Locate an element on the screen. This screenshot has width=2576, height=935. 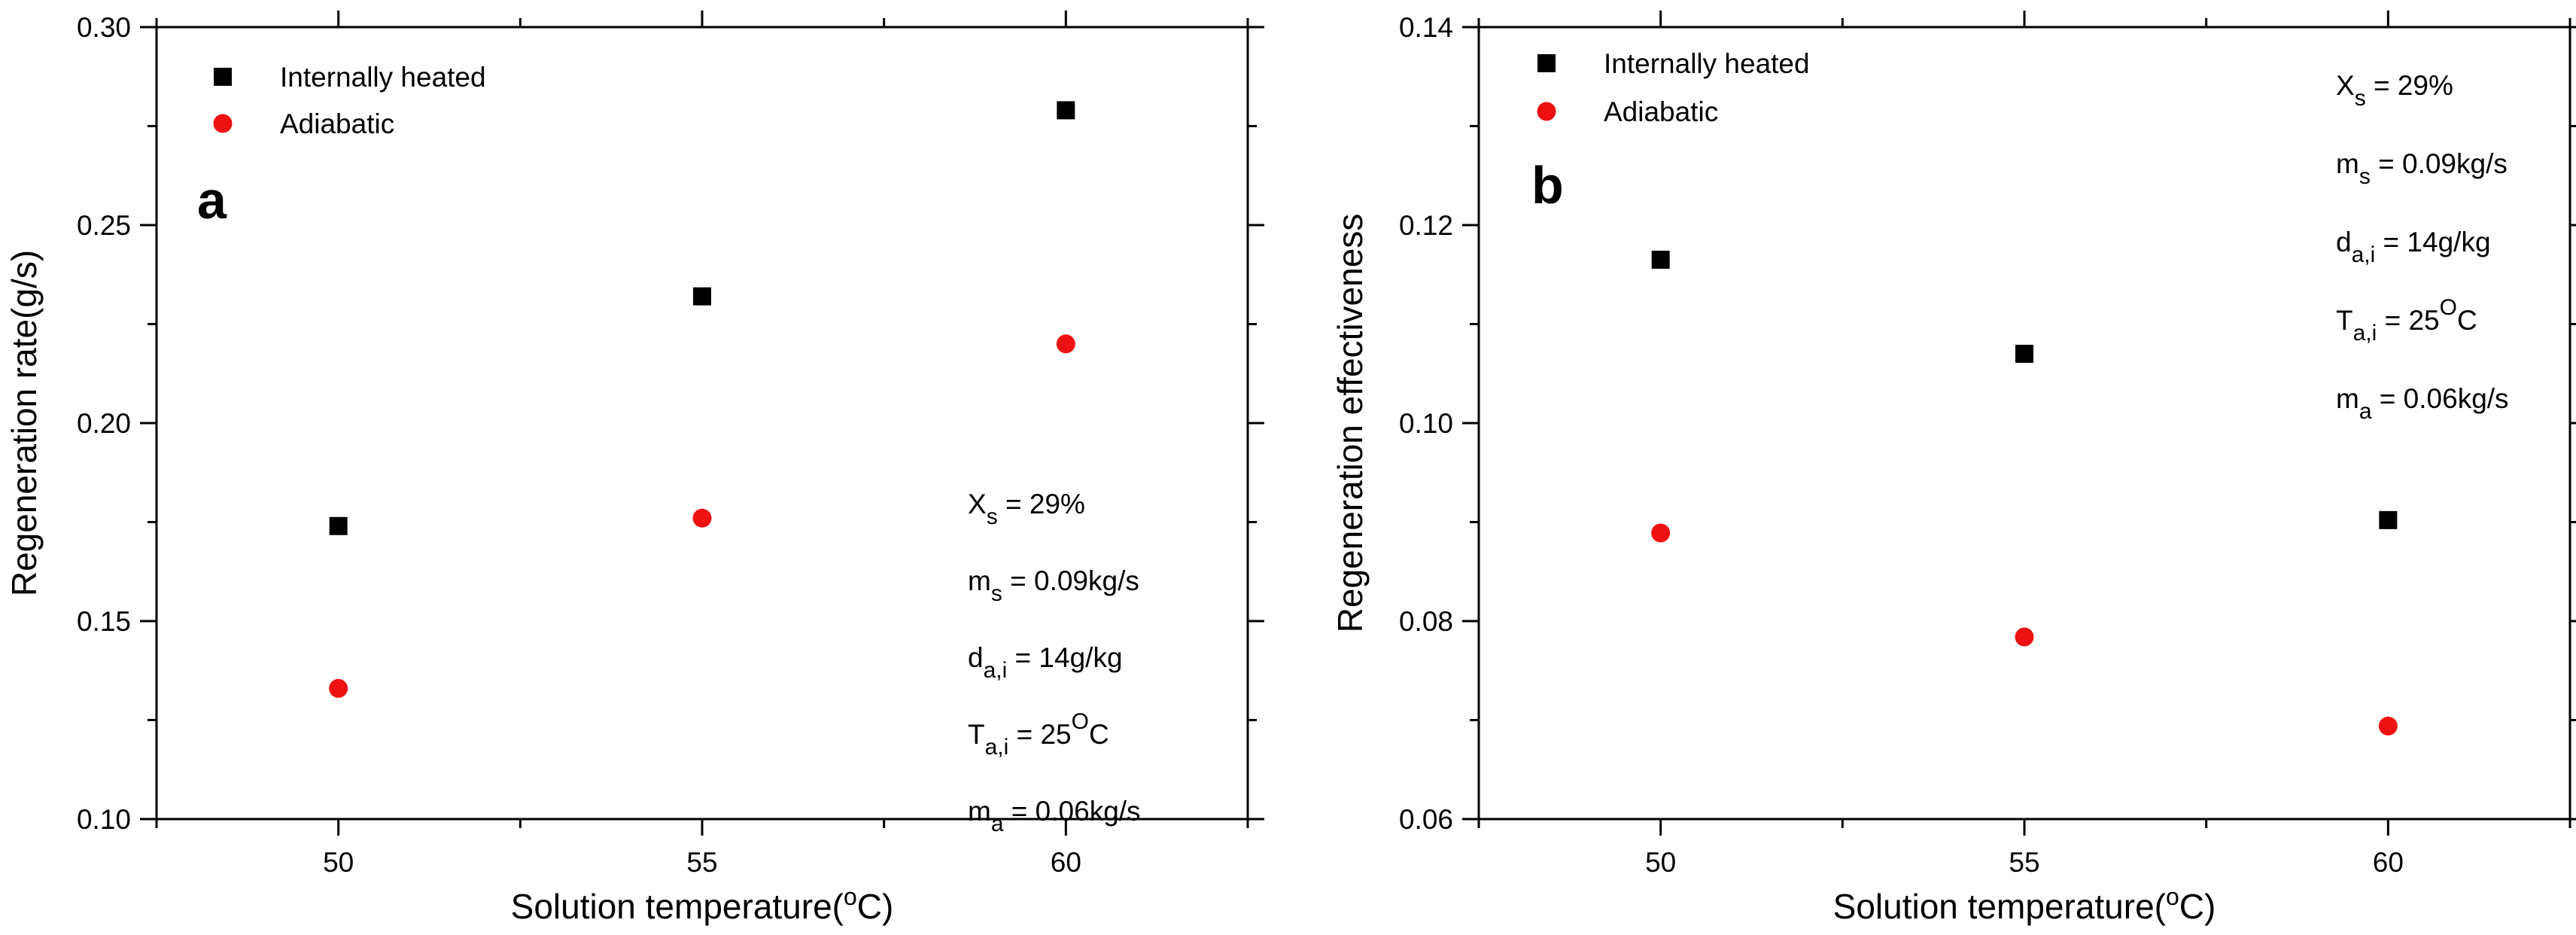
y-tick-label: 0.12 is located at coordinates (1426, 226).